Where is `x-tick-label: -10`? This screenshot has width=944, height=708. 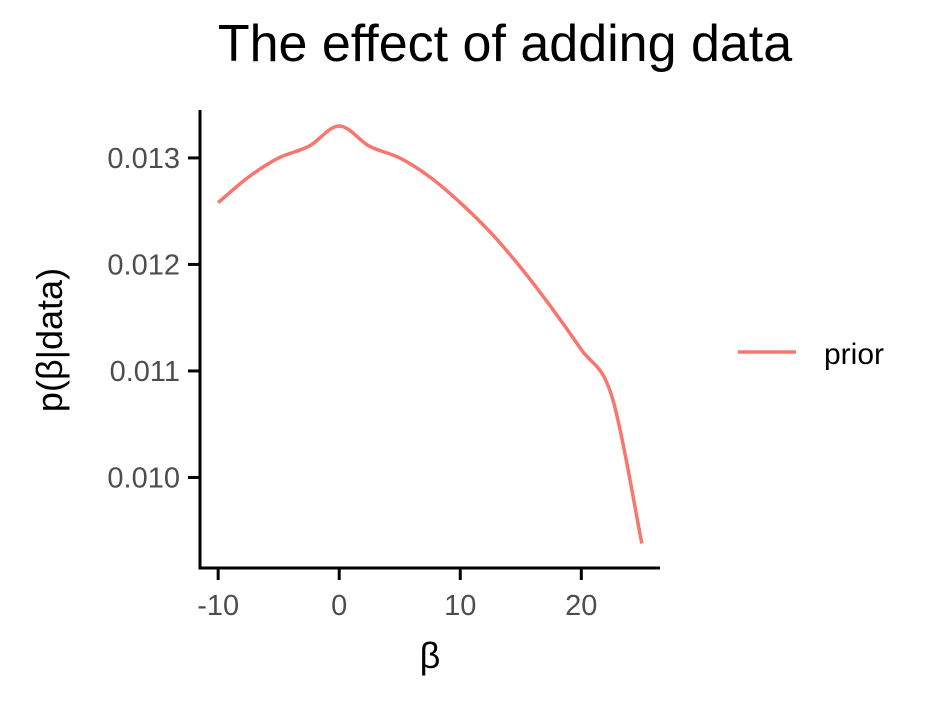 x-tick-label: -10 is located at coordinates (218, 606).